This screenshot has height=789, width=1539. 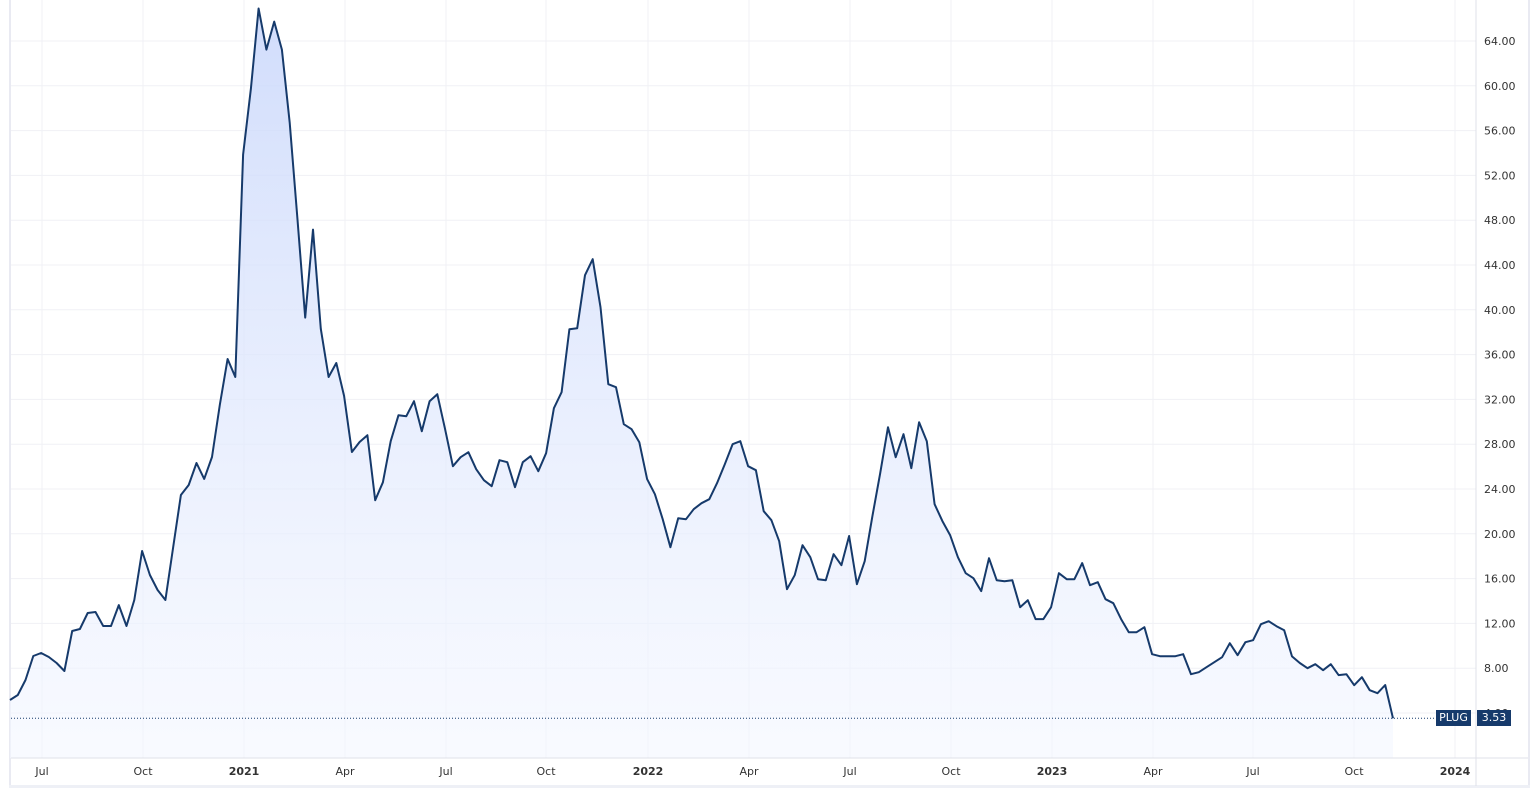 What do you see at coordinates (1500, 579) in the screenshot?
I see `y-tick-label: 16.00` at bounding box center [1500, 579].